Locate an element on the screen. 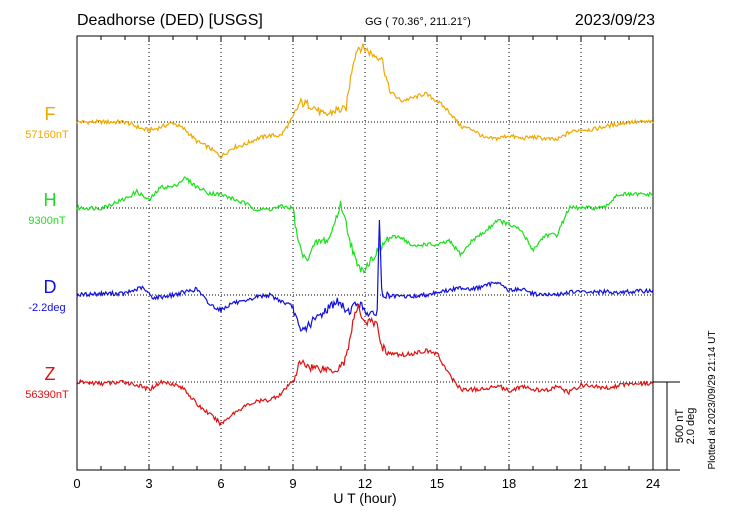 The height and width of the screenshot is (520, 730). channel-name-D: D is located at coordinates (50, 287).